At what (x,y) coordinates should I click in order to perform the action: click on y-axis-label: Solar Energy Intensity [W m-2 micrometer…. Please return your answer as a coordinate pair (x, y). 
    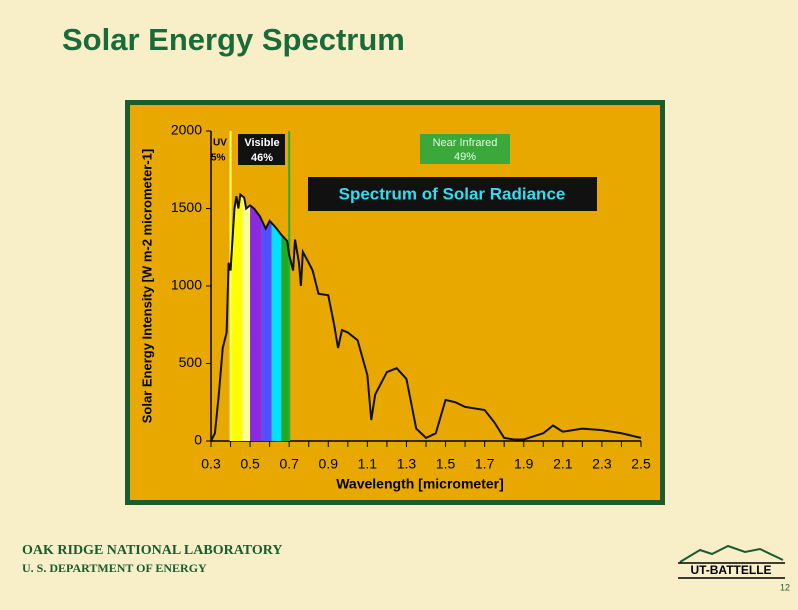
    Looking at the image, I should click on (146, 286).